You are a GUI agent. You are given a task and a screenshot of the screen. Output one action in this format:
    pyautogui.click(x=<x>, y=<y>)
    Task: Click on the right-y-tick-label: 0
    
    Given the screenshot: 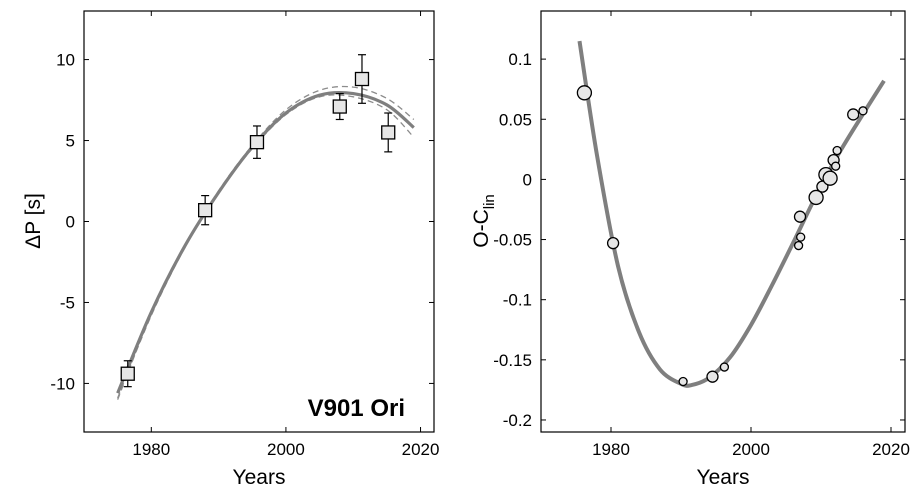 What is the action you would take?
    pyautogui.click(x=527, y=179)
    